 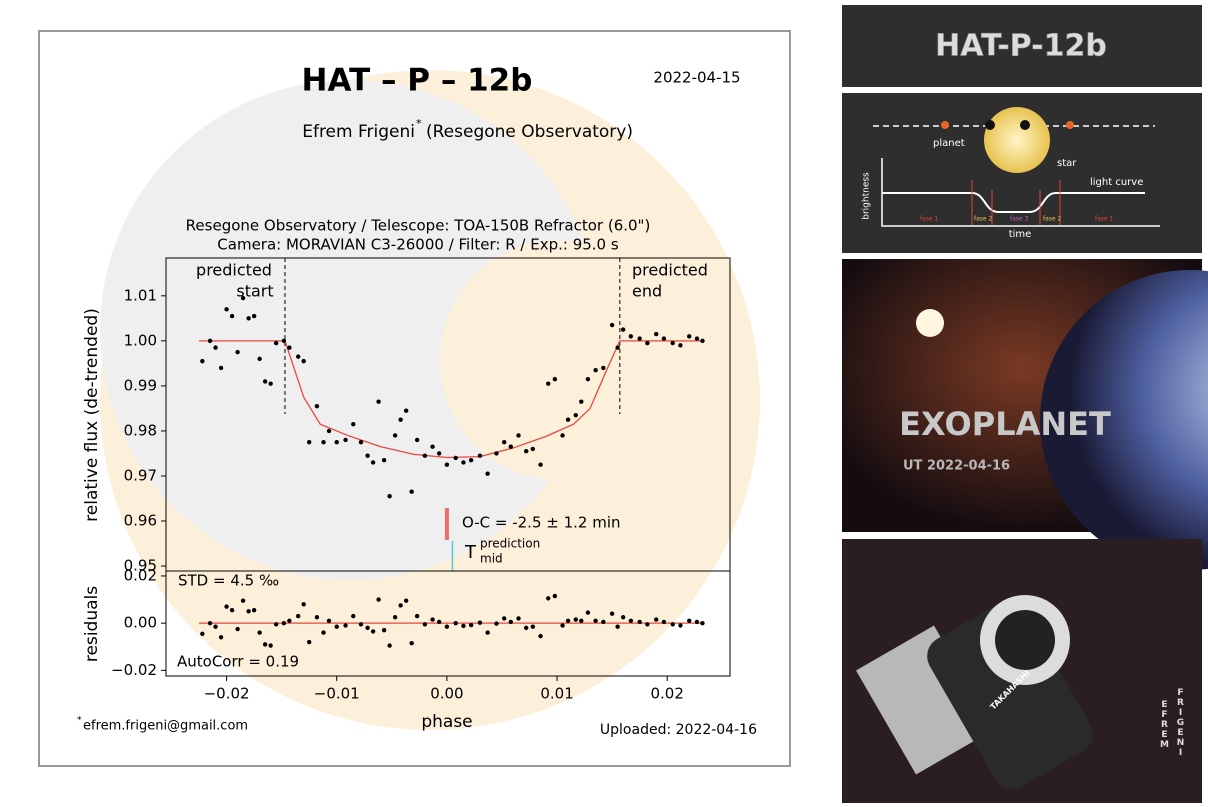 What do you see at coordinates (1181, 723) in the screenshot?
I see `photo-credit: FRIGENI` at bounding box center [1181, 723].